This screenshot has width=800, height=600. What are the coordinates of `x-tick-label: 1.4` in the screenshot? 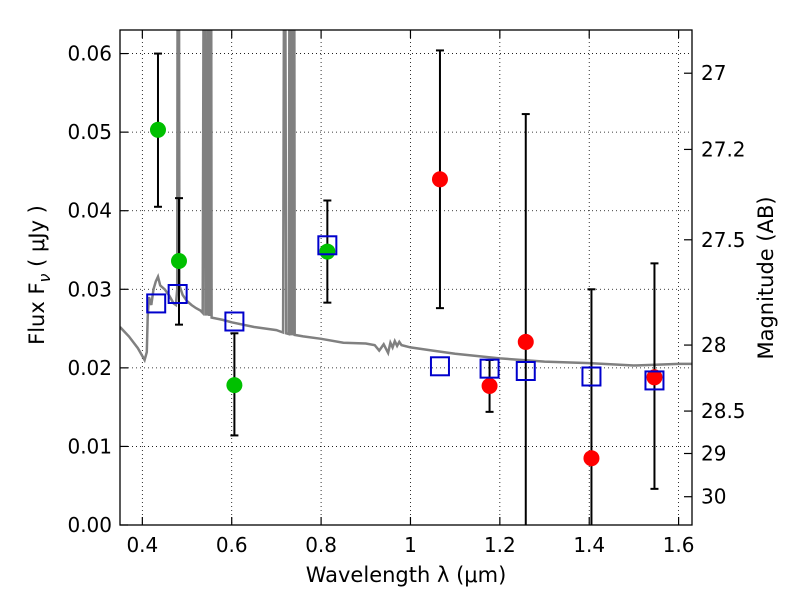 It's located at (589, 545).